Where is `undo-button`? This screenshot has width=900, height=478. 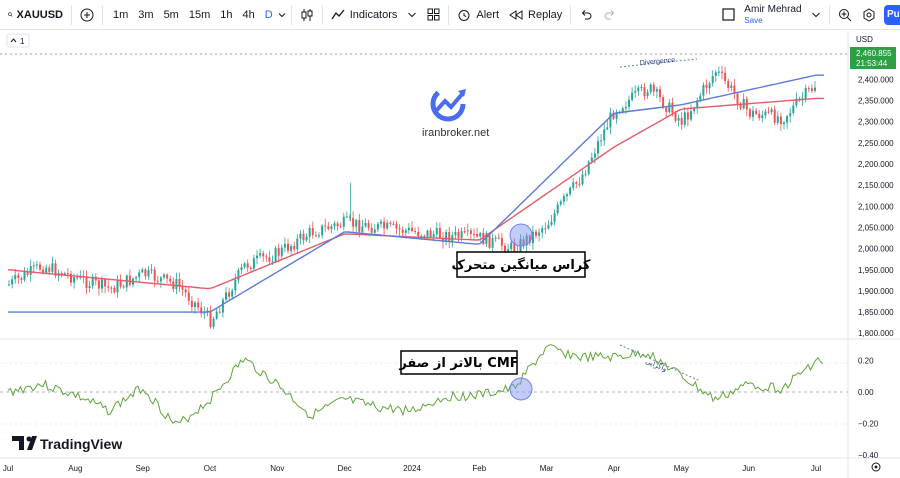
undo-button is located at coordinates (586, 15).